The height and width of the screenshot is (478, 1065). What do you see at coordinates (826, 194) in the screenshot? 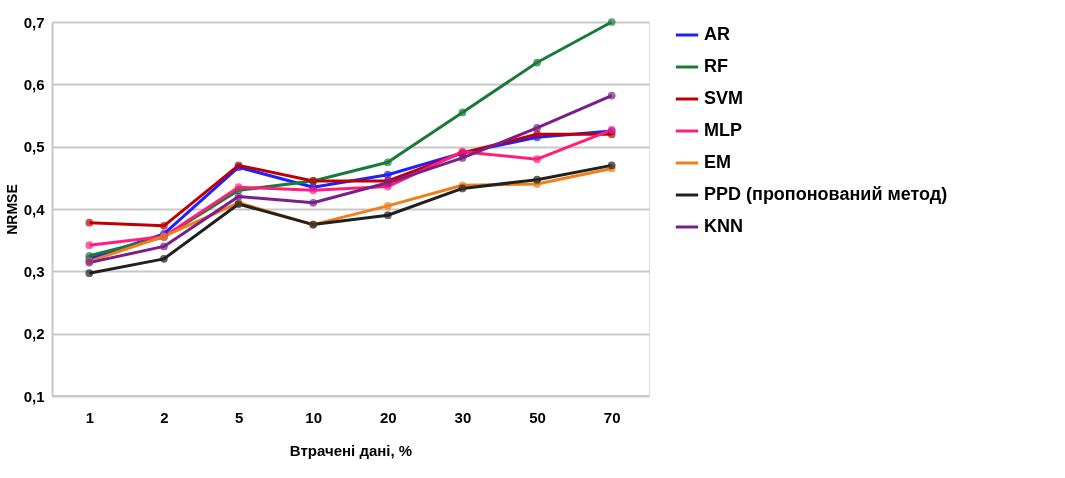
I see `legend-label: PPD (пропонований метод)` at bounding box center [826, 194].